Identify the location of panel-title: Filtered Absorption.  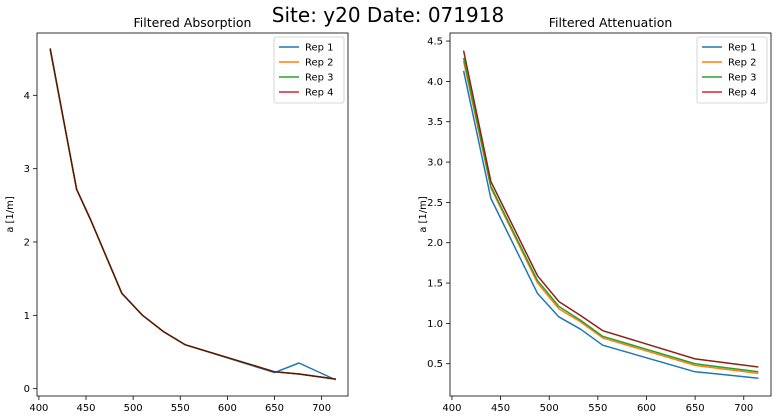
(193, 22).